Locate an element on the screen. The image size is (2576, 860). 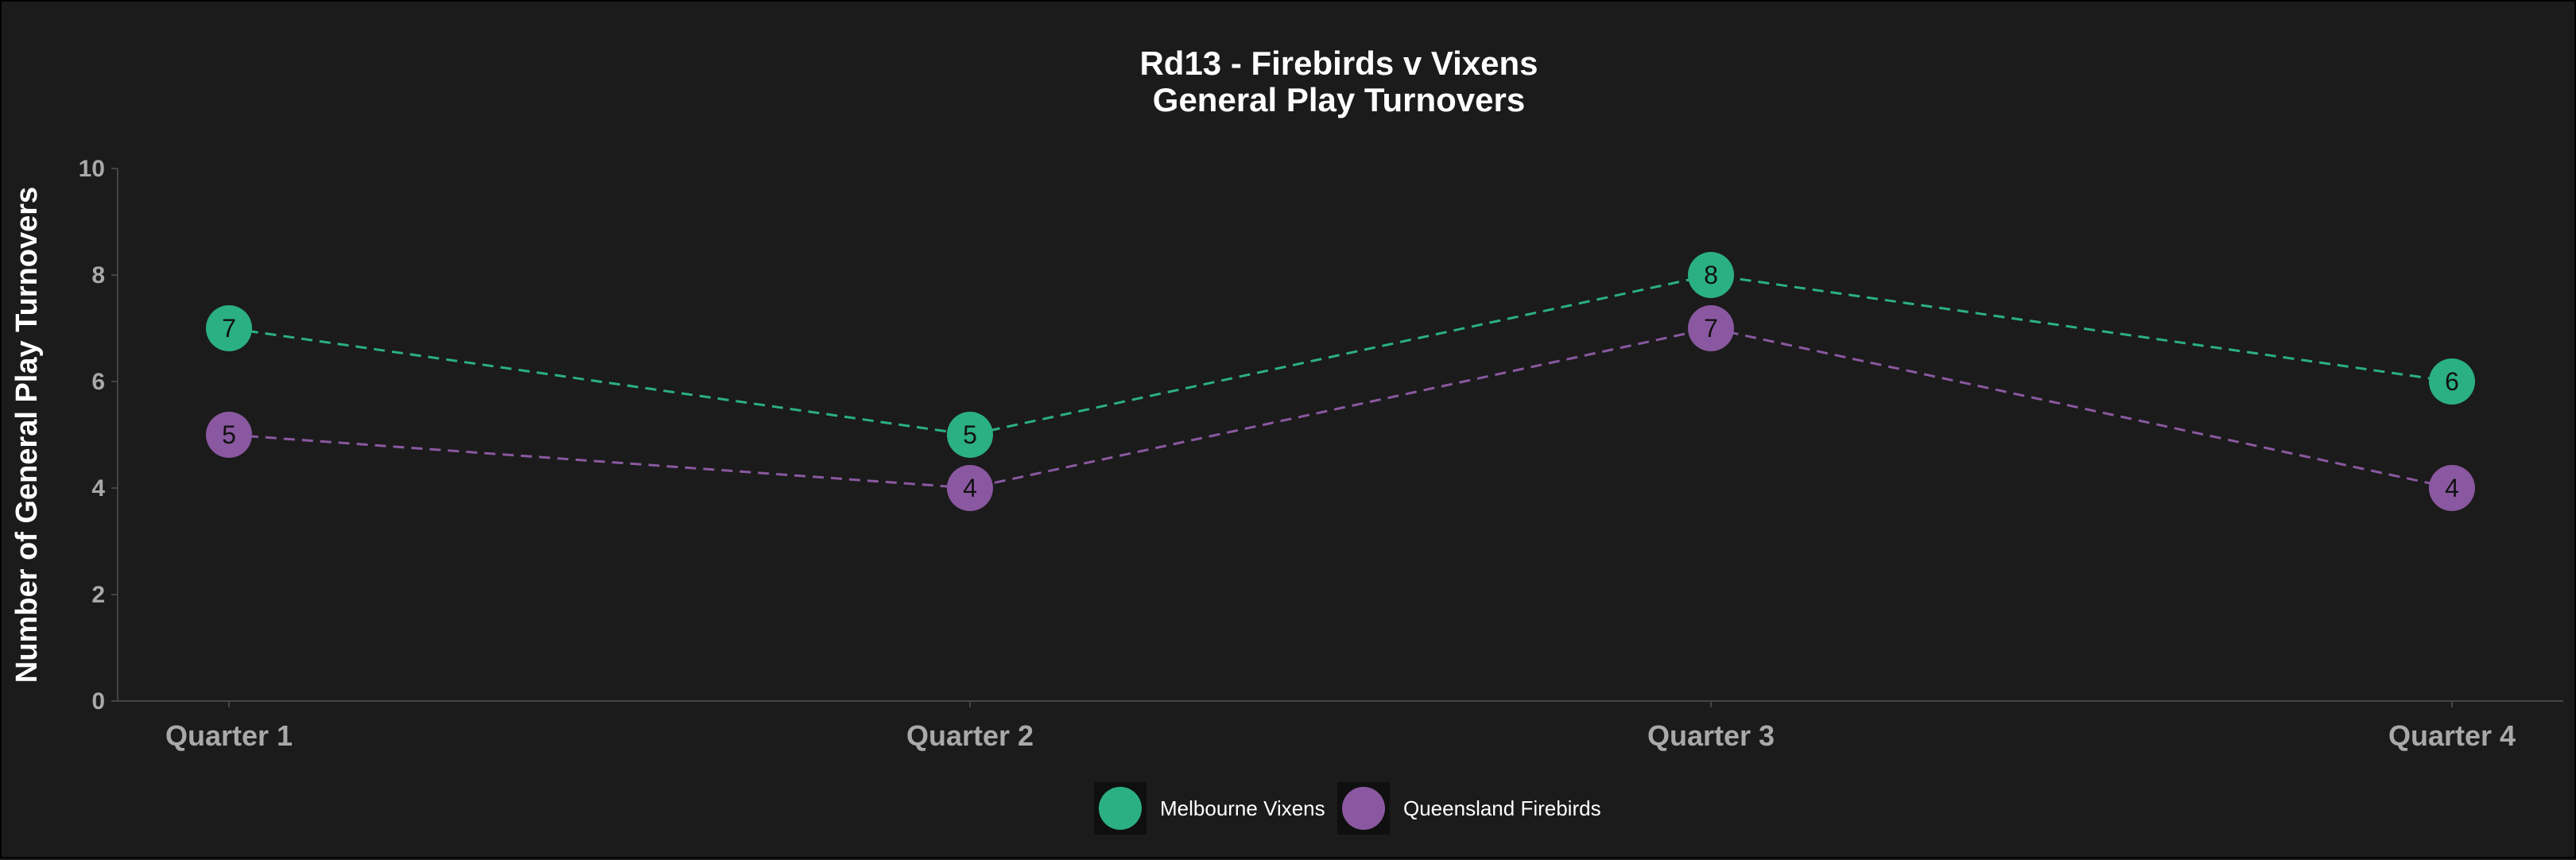
x-tick-label: Quarter 3 is located at coordinates (1711, 735).